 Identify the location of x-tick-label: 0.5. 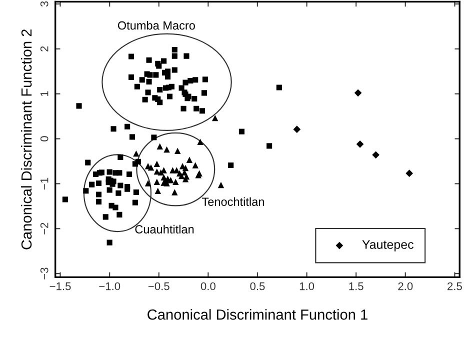
(257, 286).